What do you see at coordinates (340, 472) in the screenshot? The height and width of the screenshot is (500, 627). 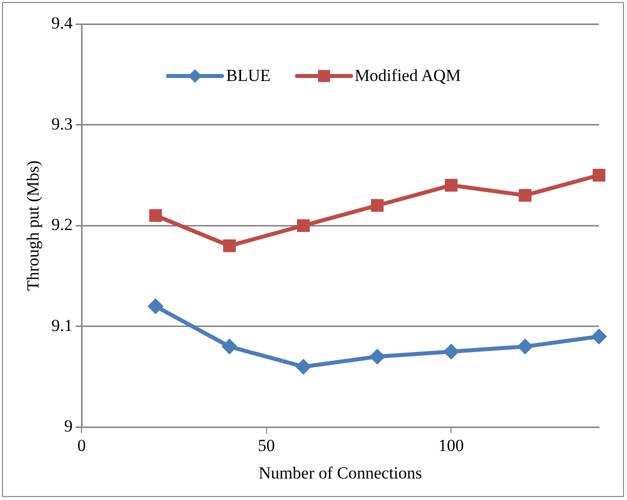 I see `x-axis-title: Number of Connections` at bounding box center [340, 472].